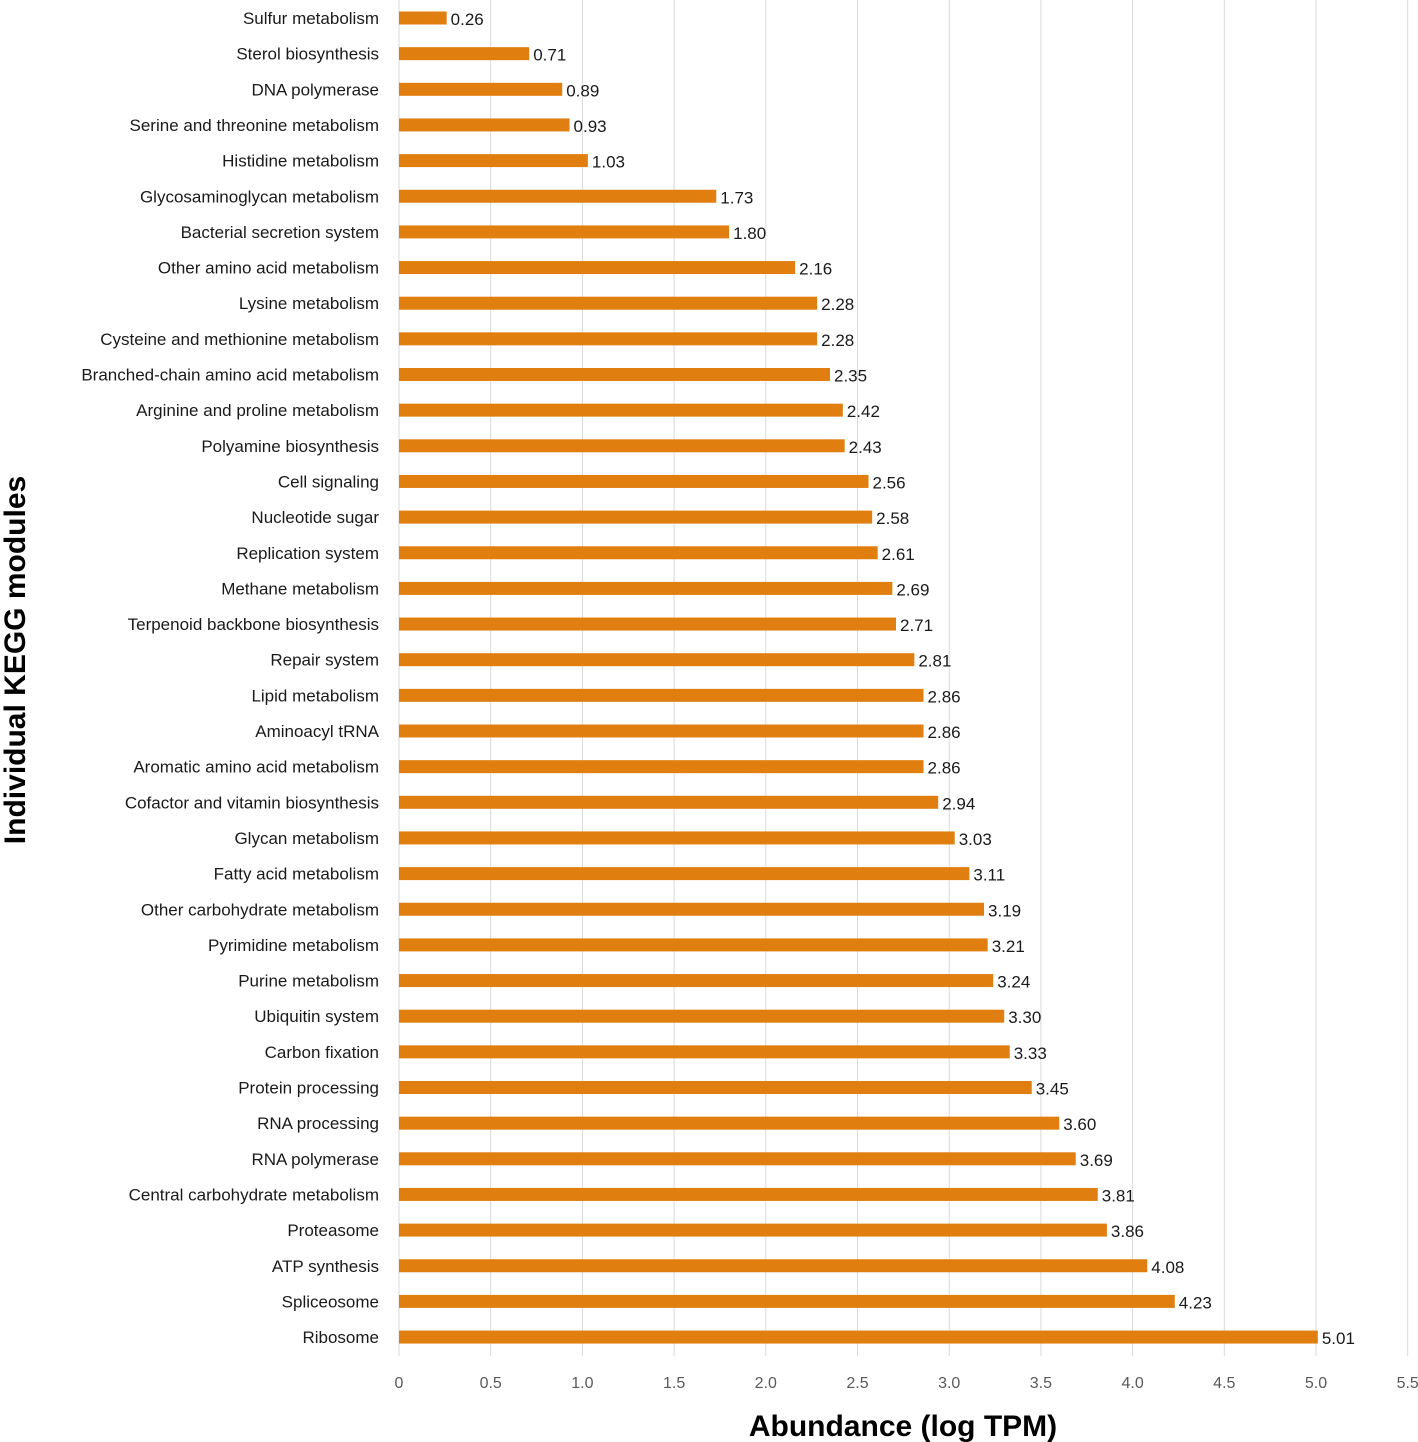 The image size is (1418, 1442). I want to click on category-label: Carbon fixation, so click(322, 1052).